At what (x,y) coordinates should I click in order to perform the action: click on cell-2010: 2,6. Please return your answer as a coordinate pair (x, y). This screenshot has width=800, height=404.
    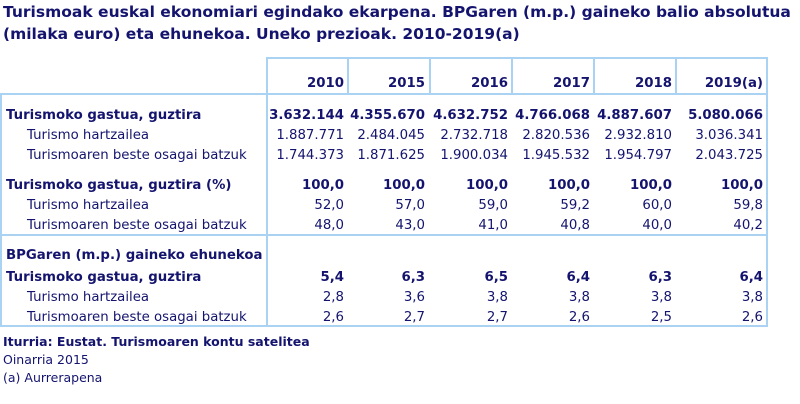
    Looking at the image, I should click on (333, 317).